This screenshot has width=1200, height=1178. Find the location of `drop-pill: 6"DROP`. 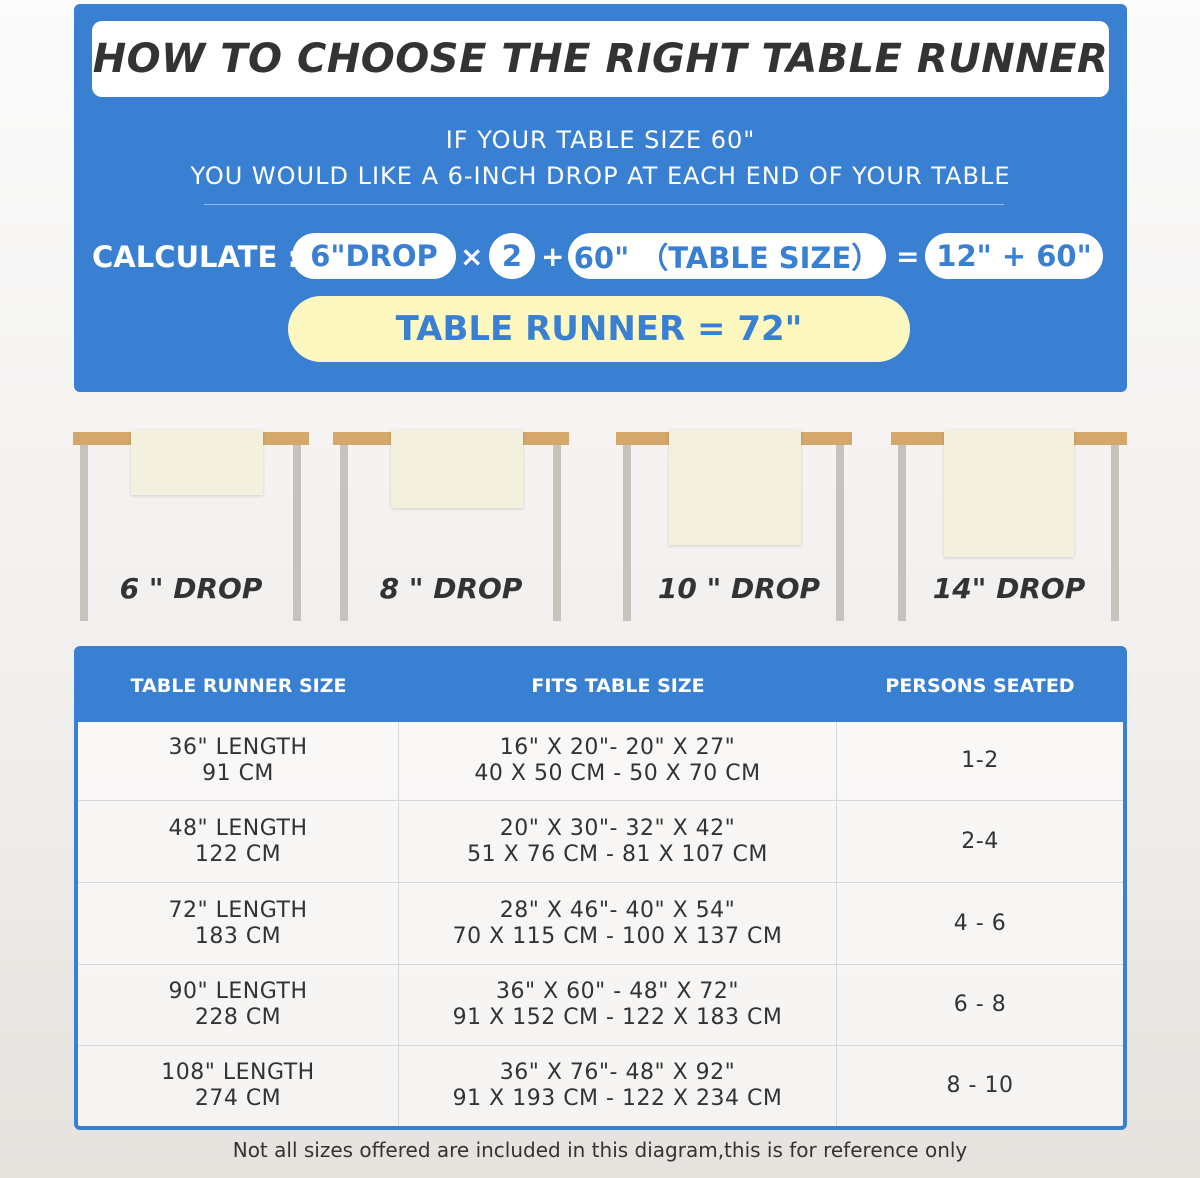

drop-pill: 6"DROP is located at coordinates (374, 256).